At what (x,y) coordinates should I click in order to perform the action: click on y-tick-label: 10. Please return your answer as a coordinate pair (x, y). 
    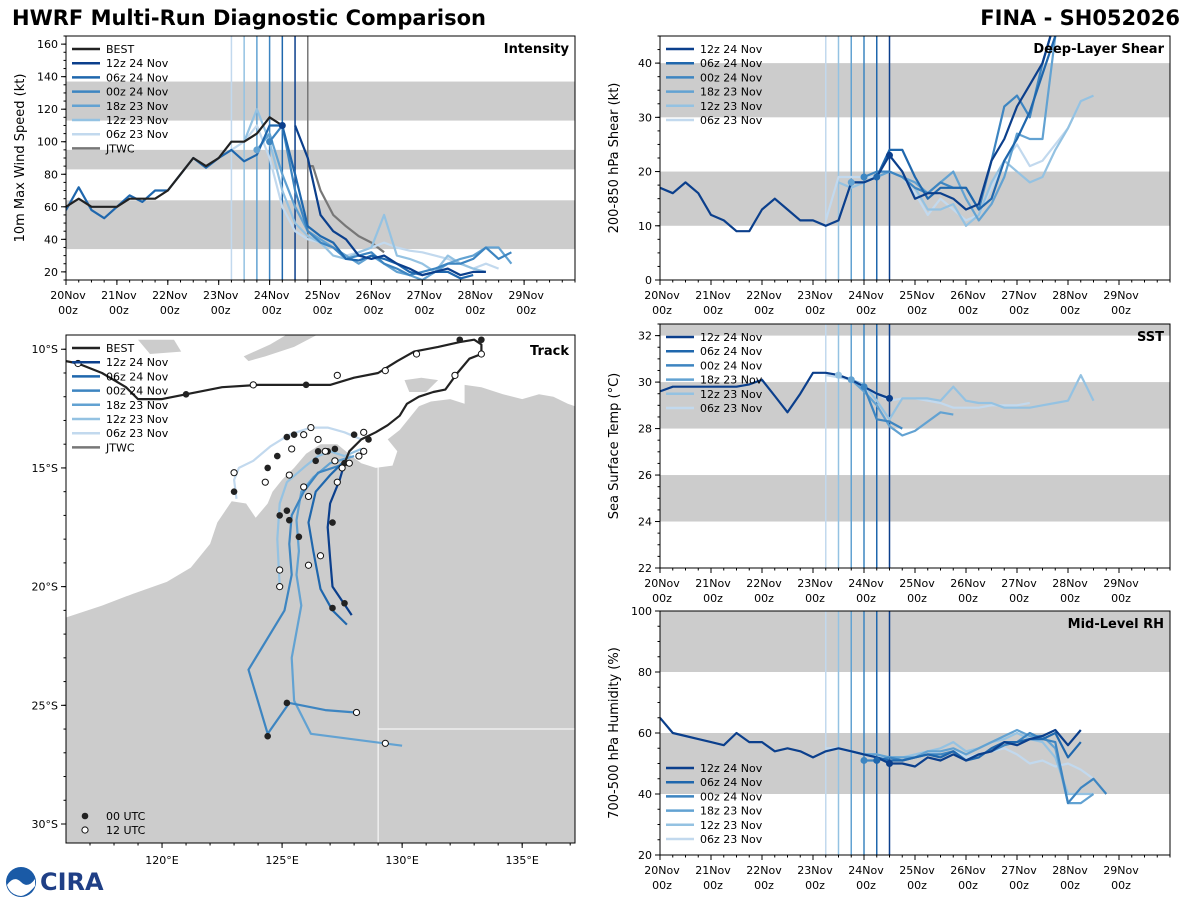
    Looking at the image, I should click on (645, 226).